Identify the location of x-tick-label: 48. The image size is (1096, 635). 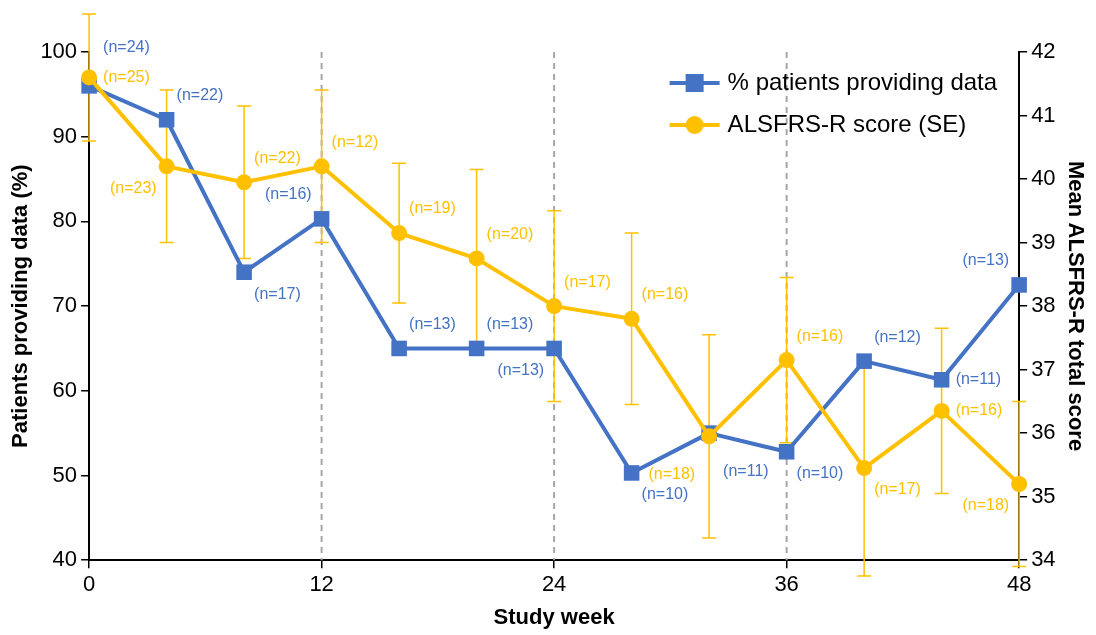
(1019, 584).